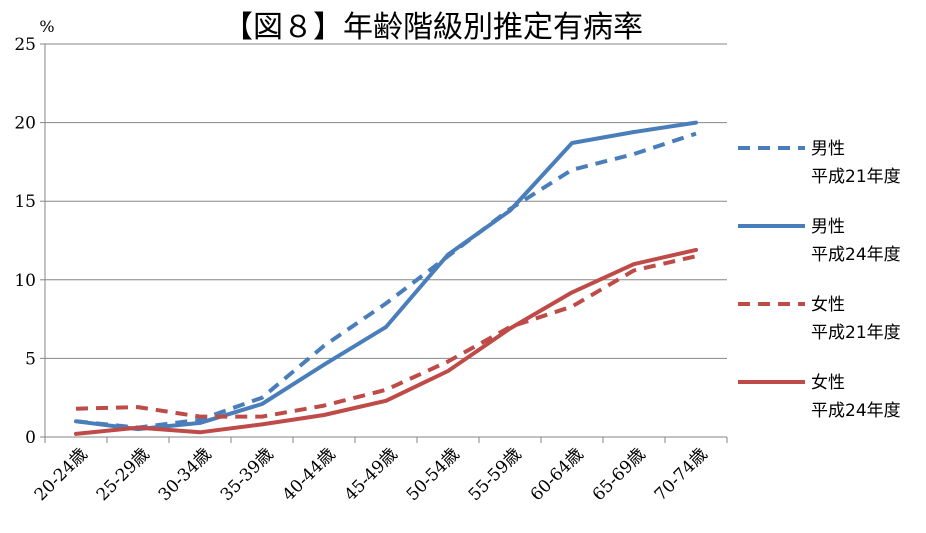  Describe the element at coordinates (46, 26) in the screenshot. I see `y-unit-label: %` at that location.